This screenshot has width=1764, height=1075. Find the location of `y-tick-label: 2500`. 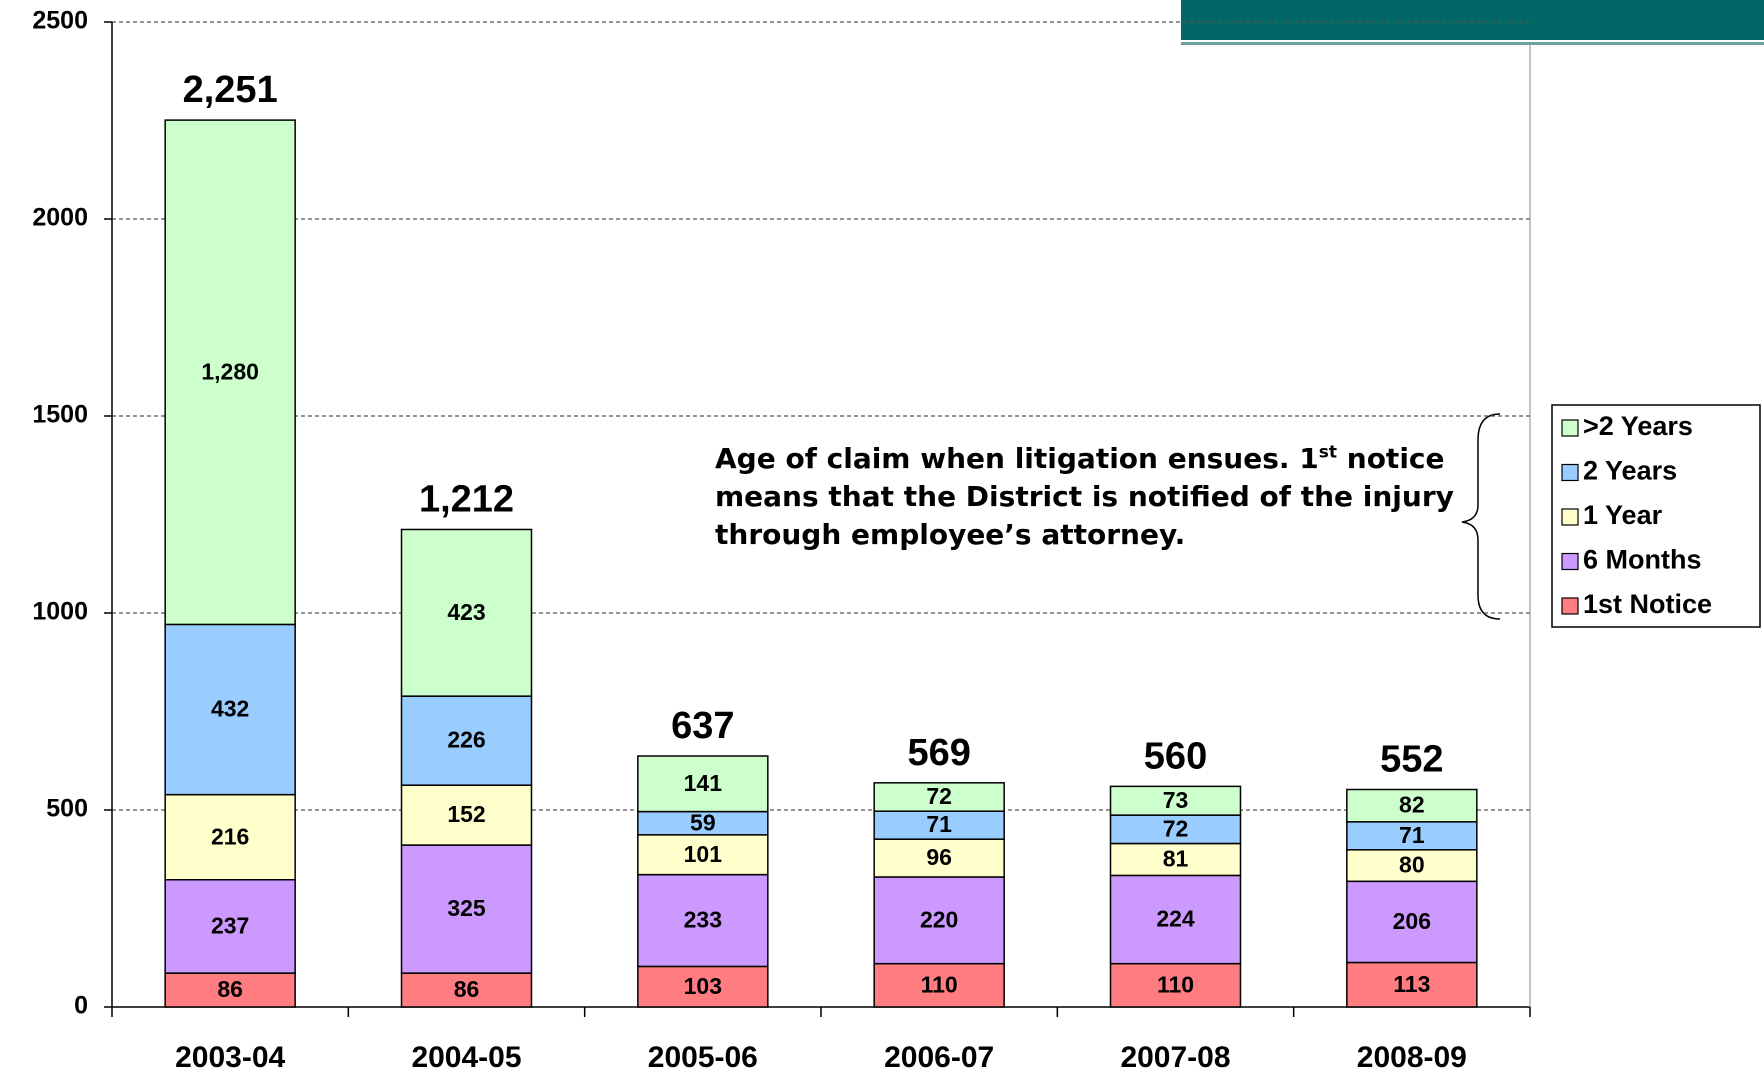

y-tick-label: 2500 is located at coordinates (60, 21).